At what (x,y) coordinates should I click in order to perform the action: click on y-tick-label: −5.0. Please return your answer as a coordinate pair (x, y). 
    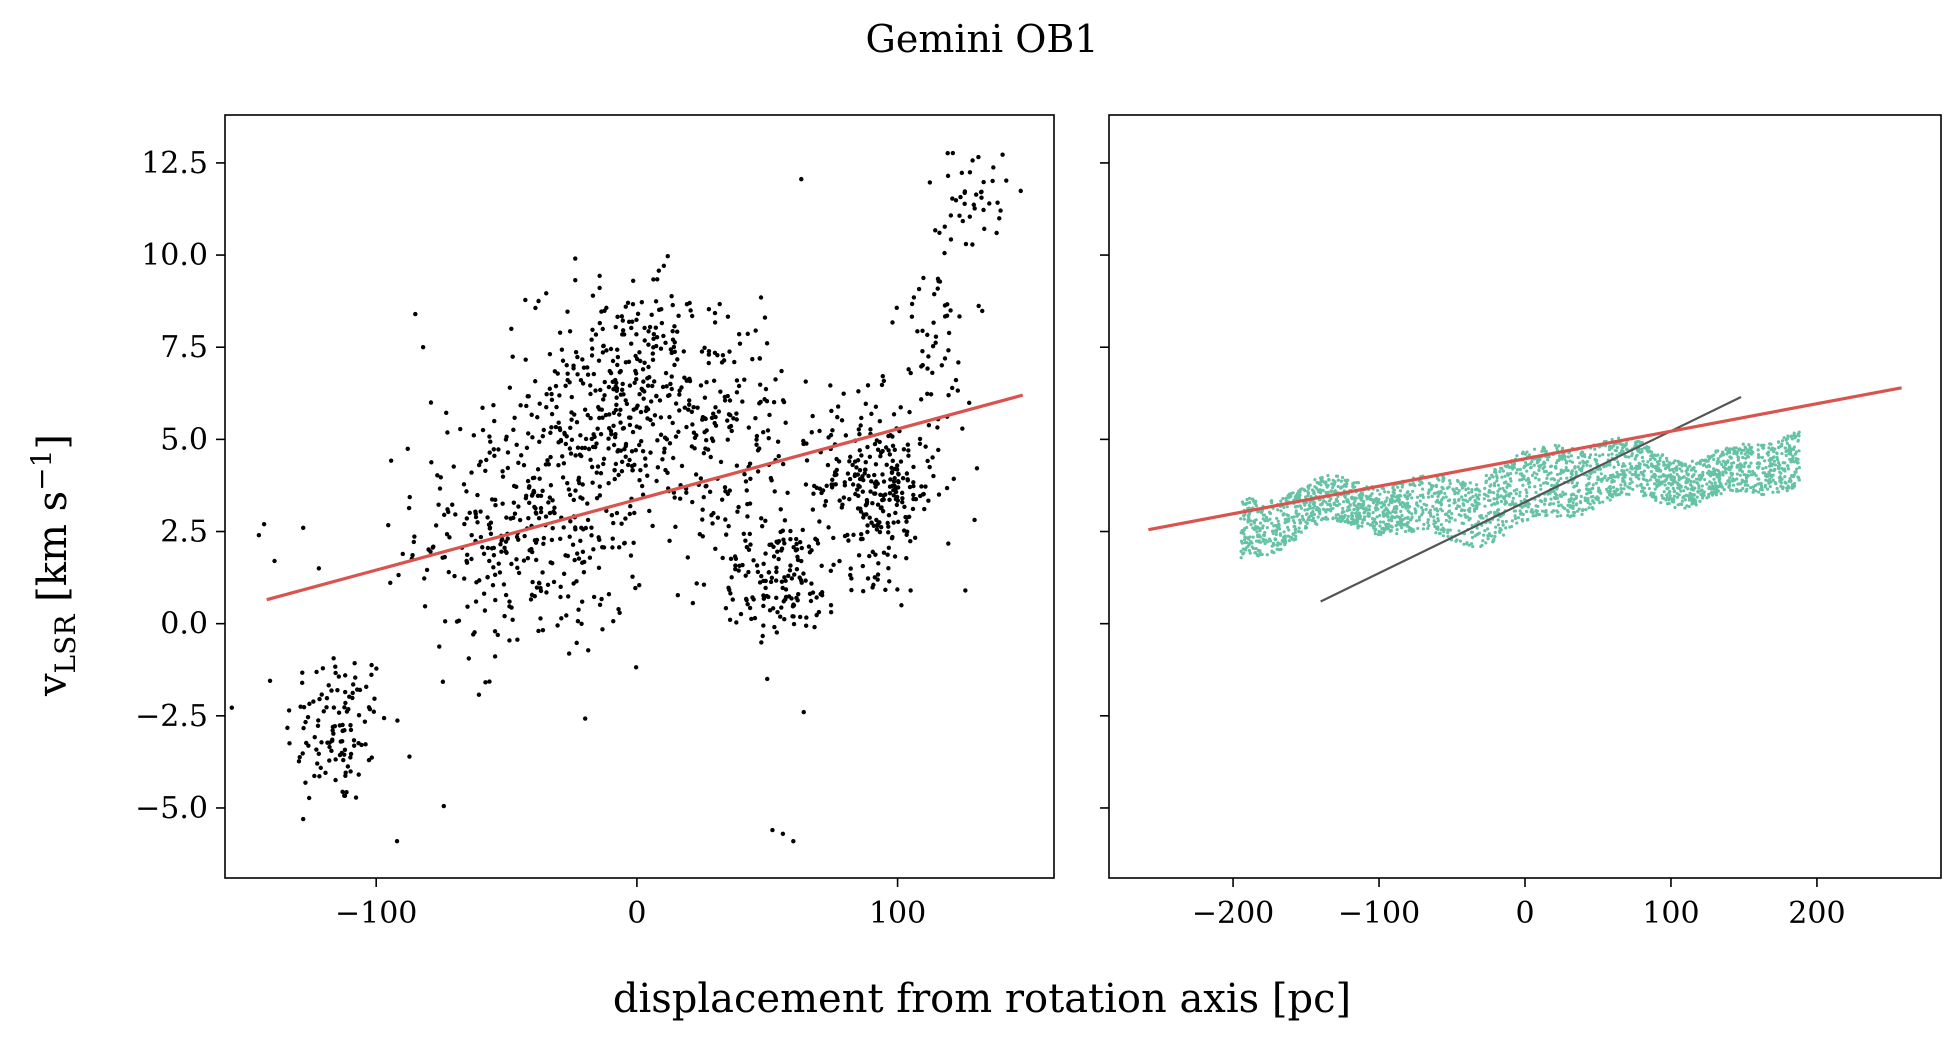
    Looking at the image, I should click on (171, 808).